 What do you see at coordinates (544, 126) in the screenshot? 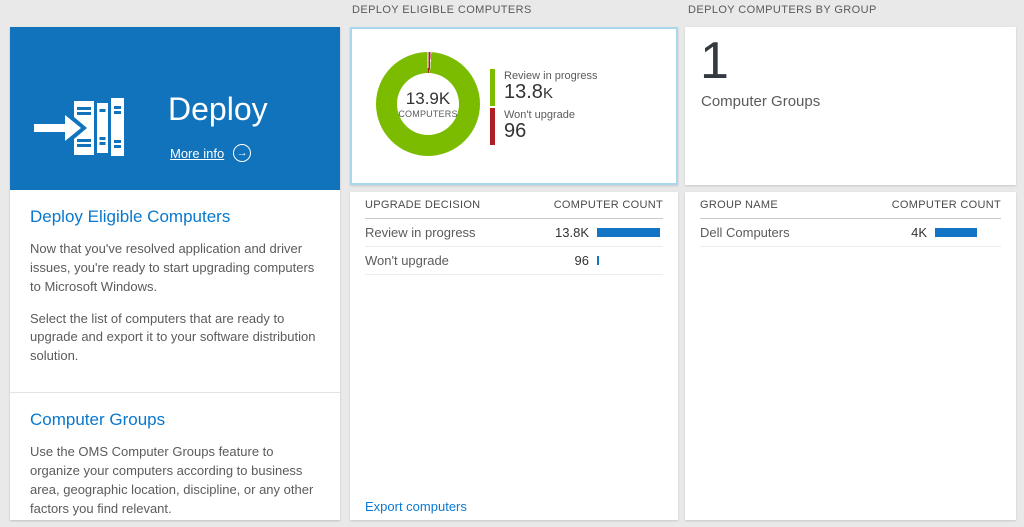
I see `legend-item-wont-upgrade: Won't upgrade 96` at bounding box center [544, 126].